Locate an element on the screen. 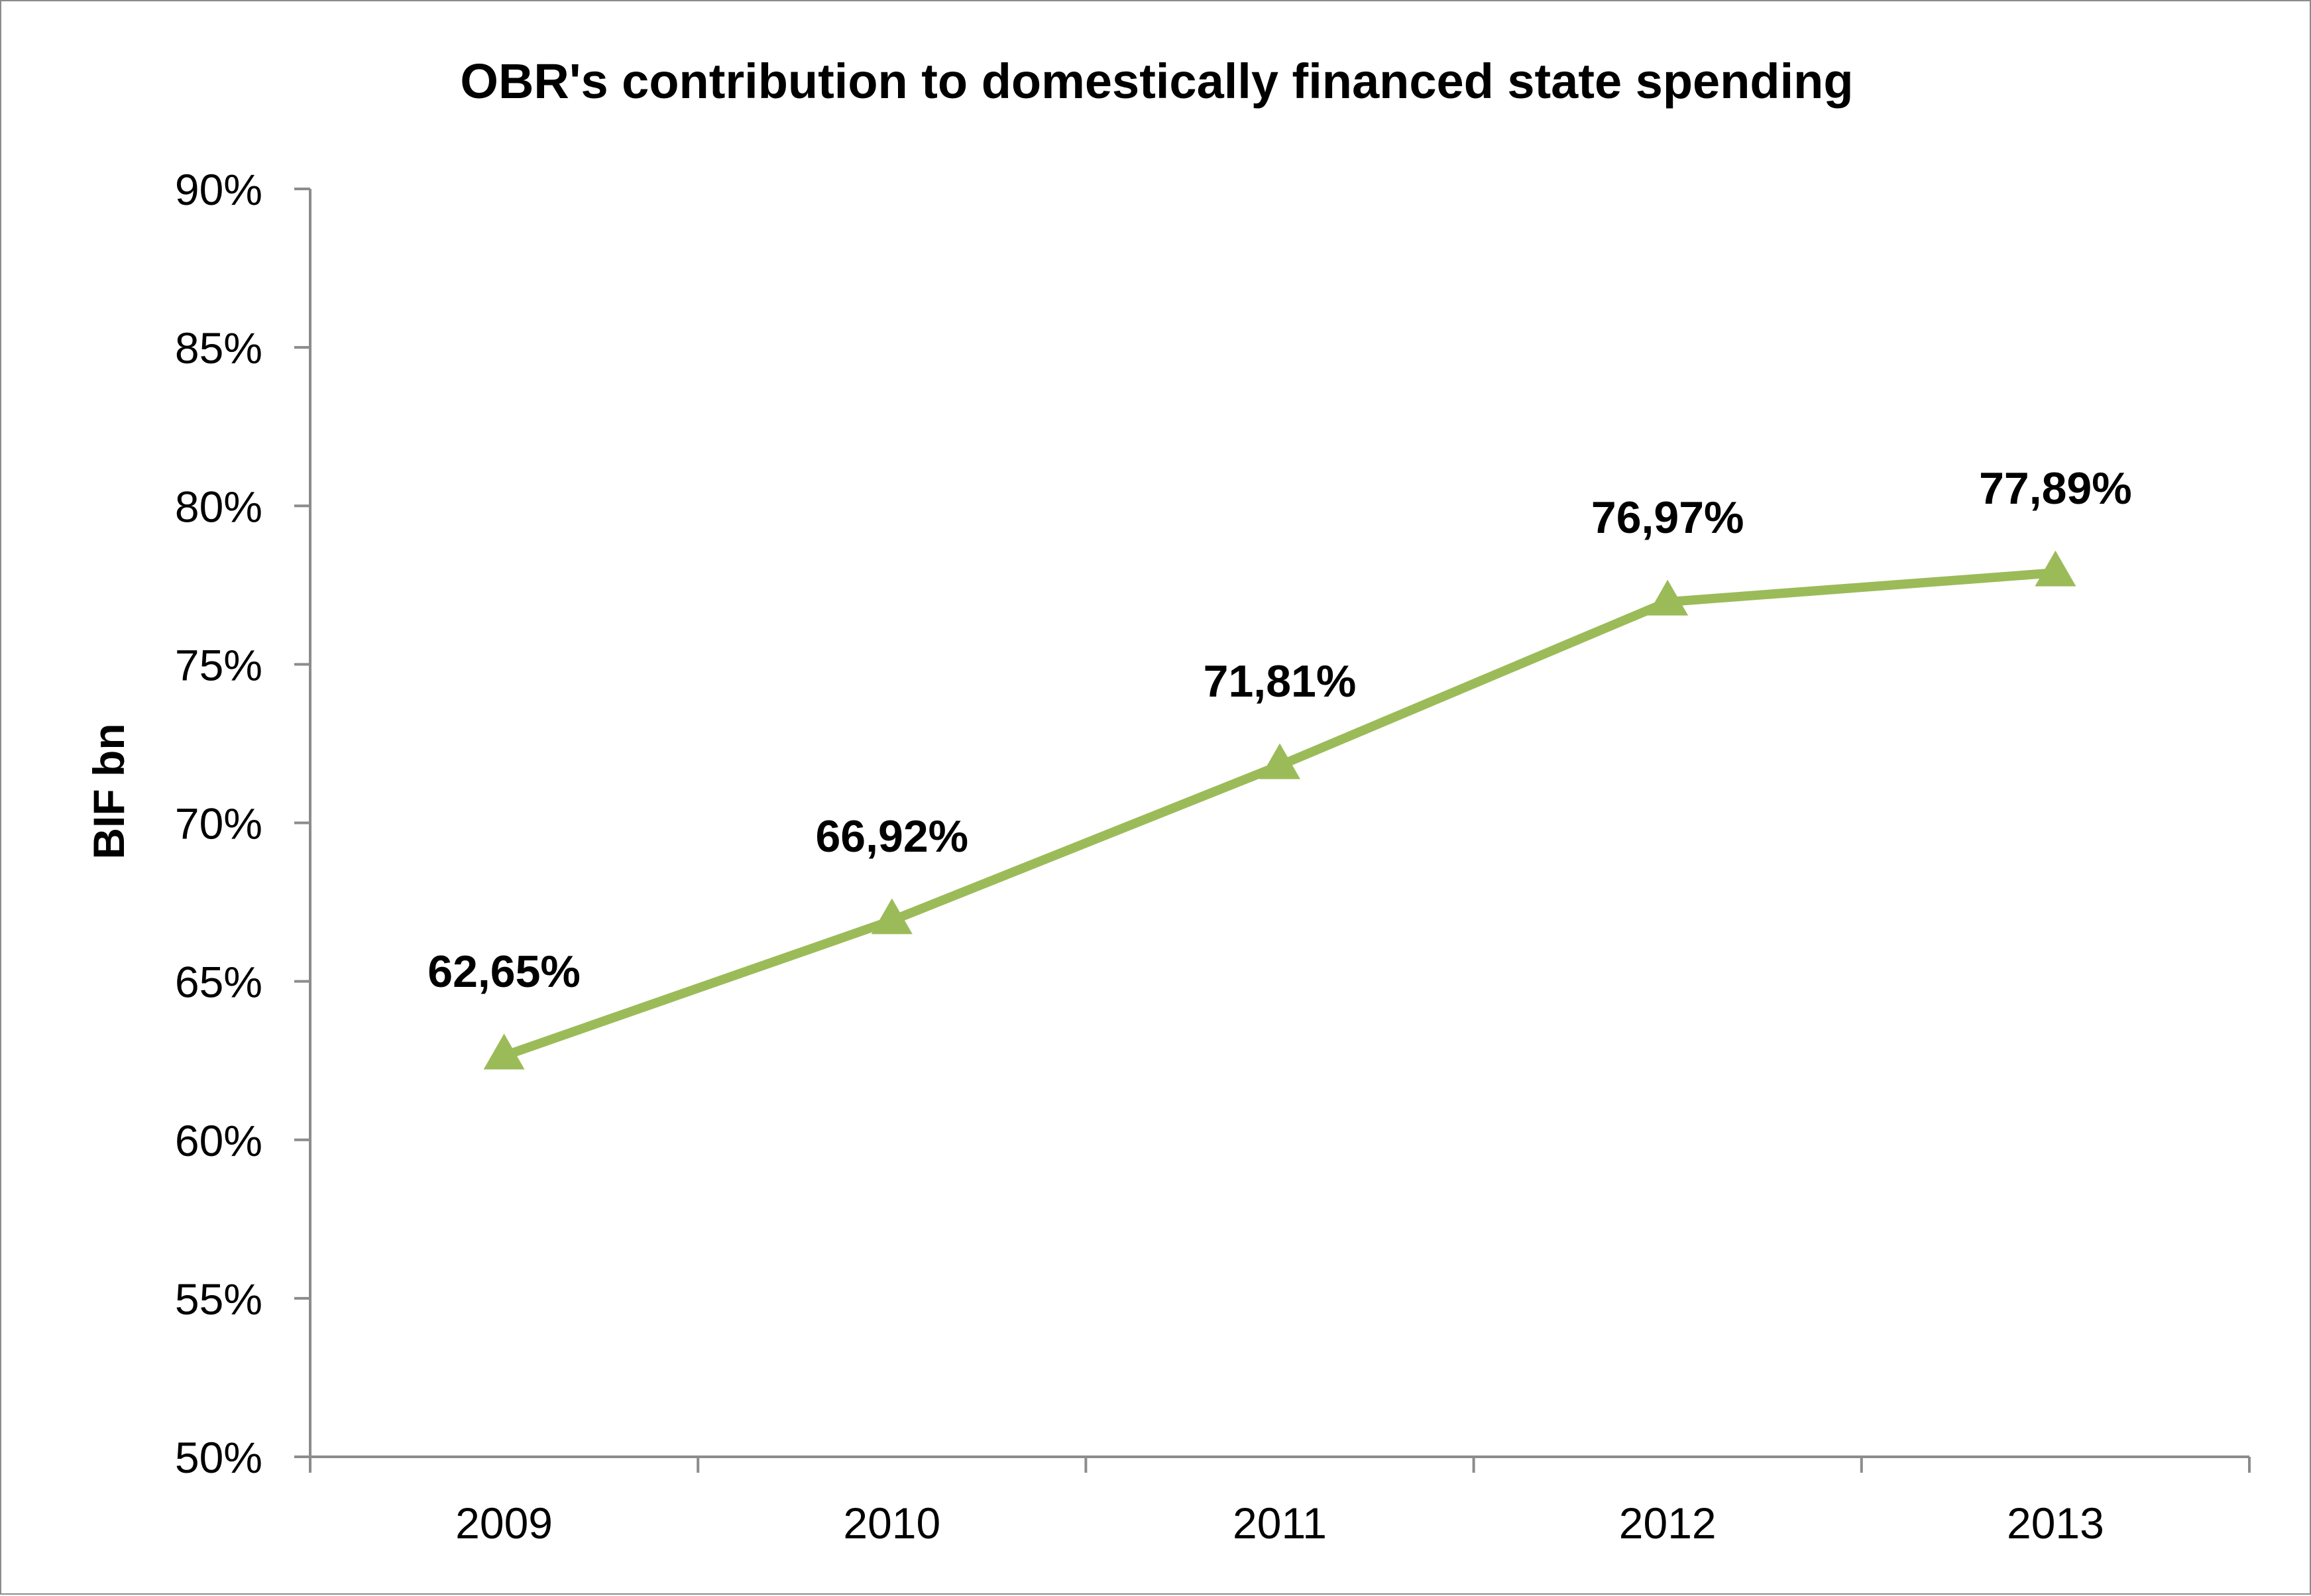  data-label: 66,92% is located at coordinates (891, 836).